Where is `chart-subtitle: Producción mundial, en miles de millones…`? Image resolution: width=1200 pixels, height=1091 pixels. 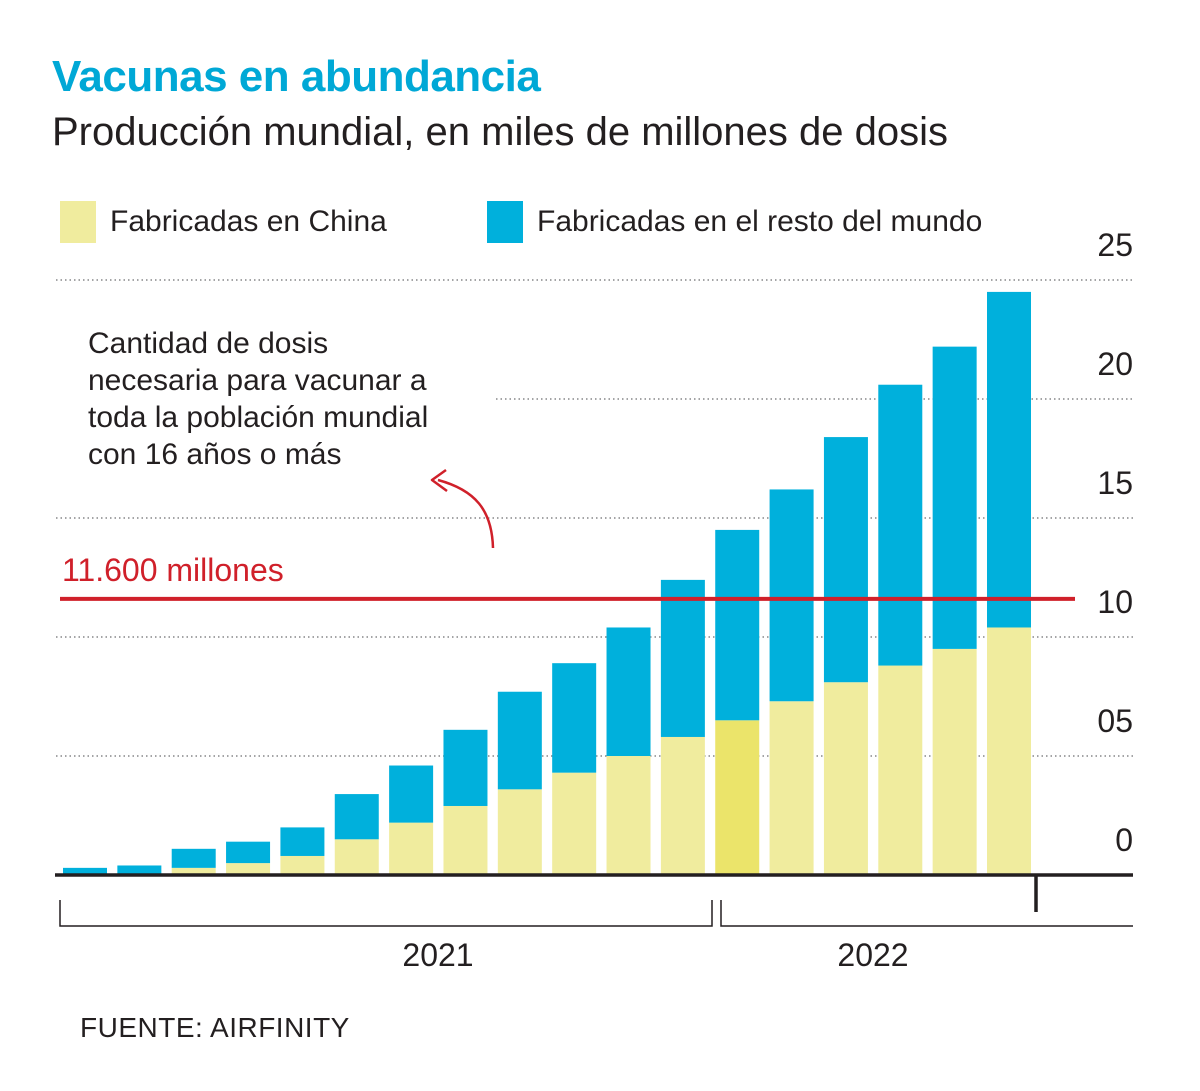 chart-subtitle: Producción mundial, en miles de millones… is located at coordinates (500, 132).